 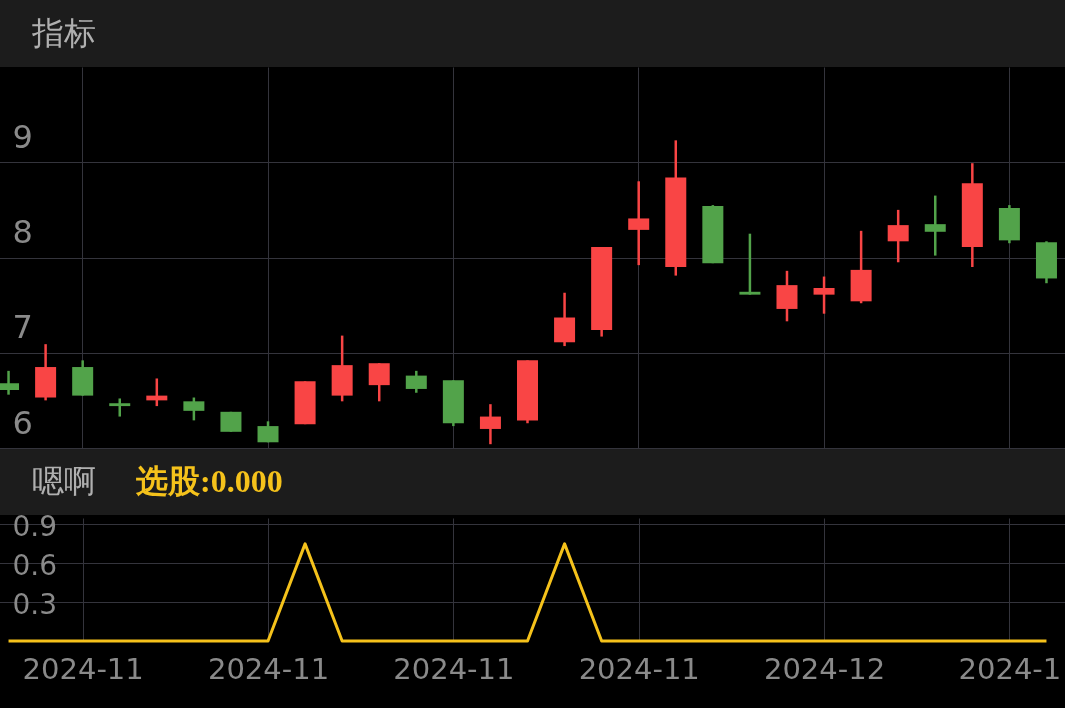 I want to click on x-tick-label: 2024-1, so click(x=1010, y=668).